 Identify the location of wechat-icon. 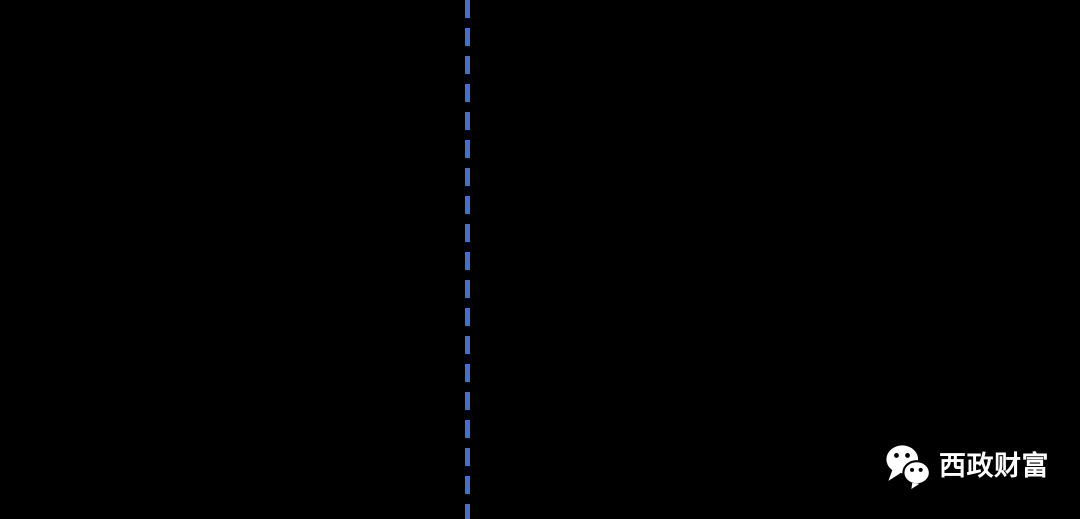
(908, 467).